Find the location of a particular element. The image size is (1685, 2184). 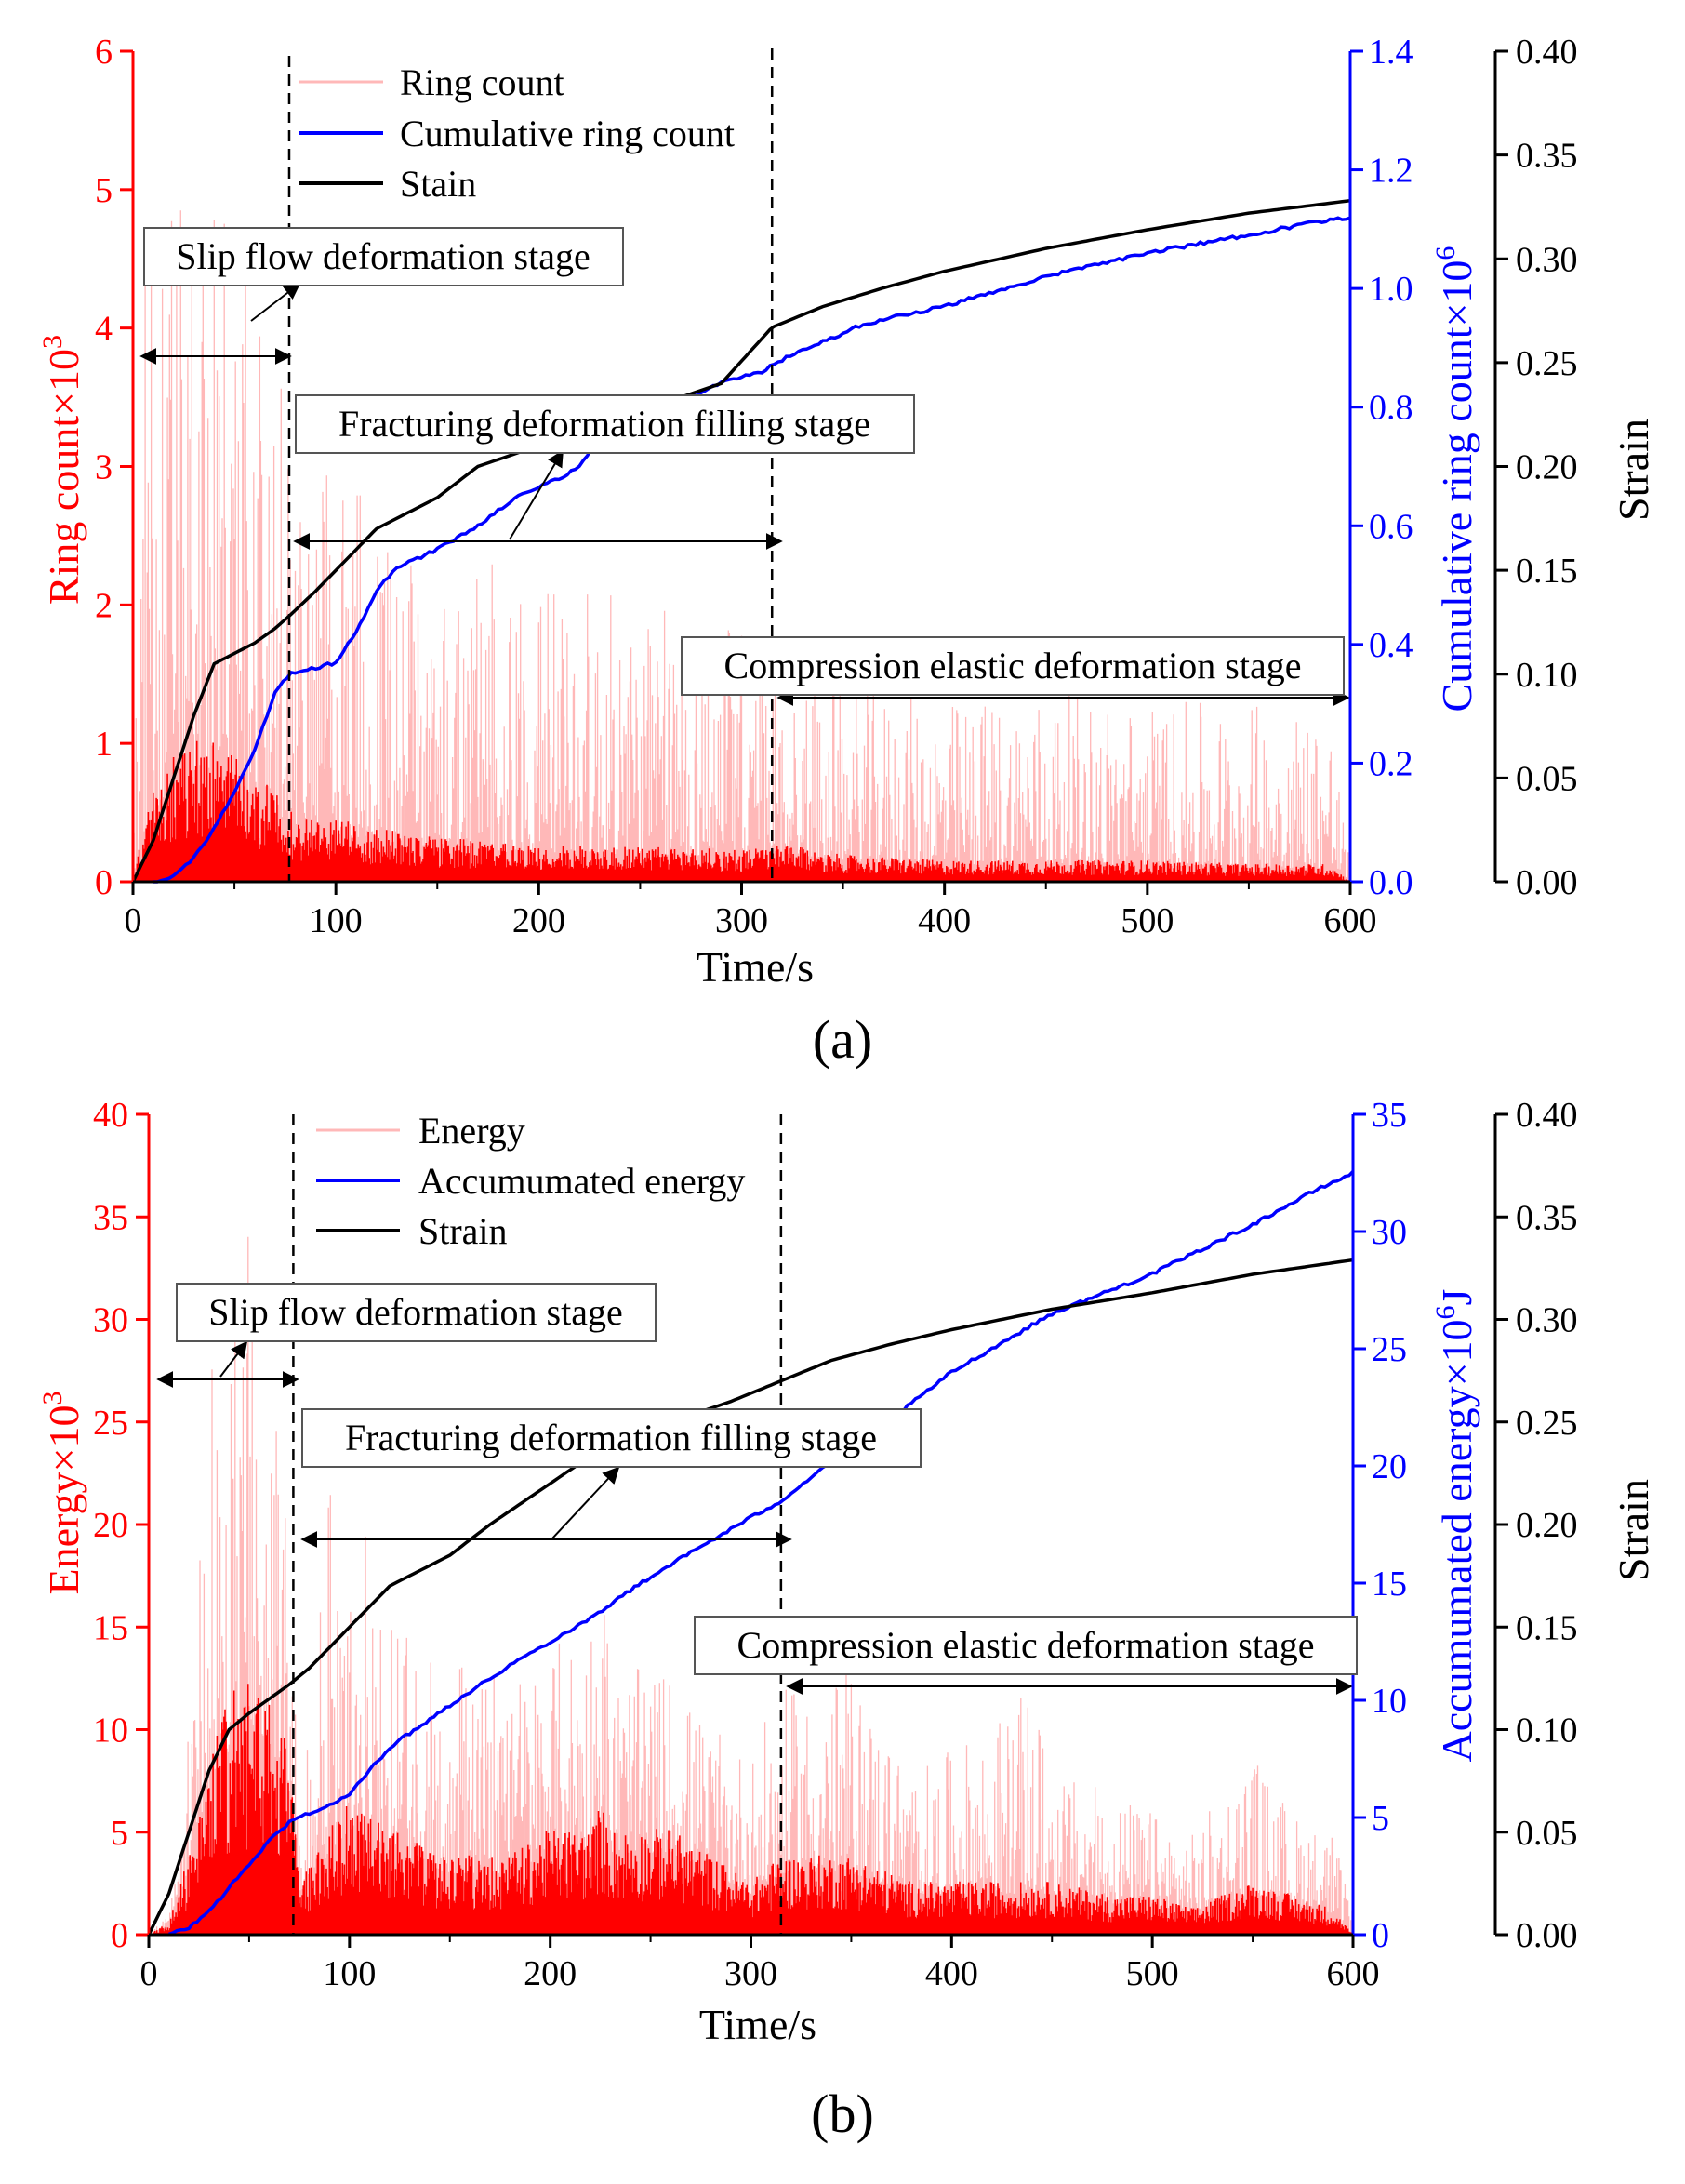

left-axis-tick-label: 6 is located at coordinates (104, 52).